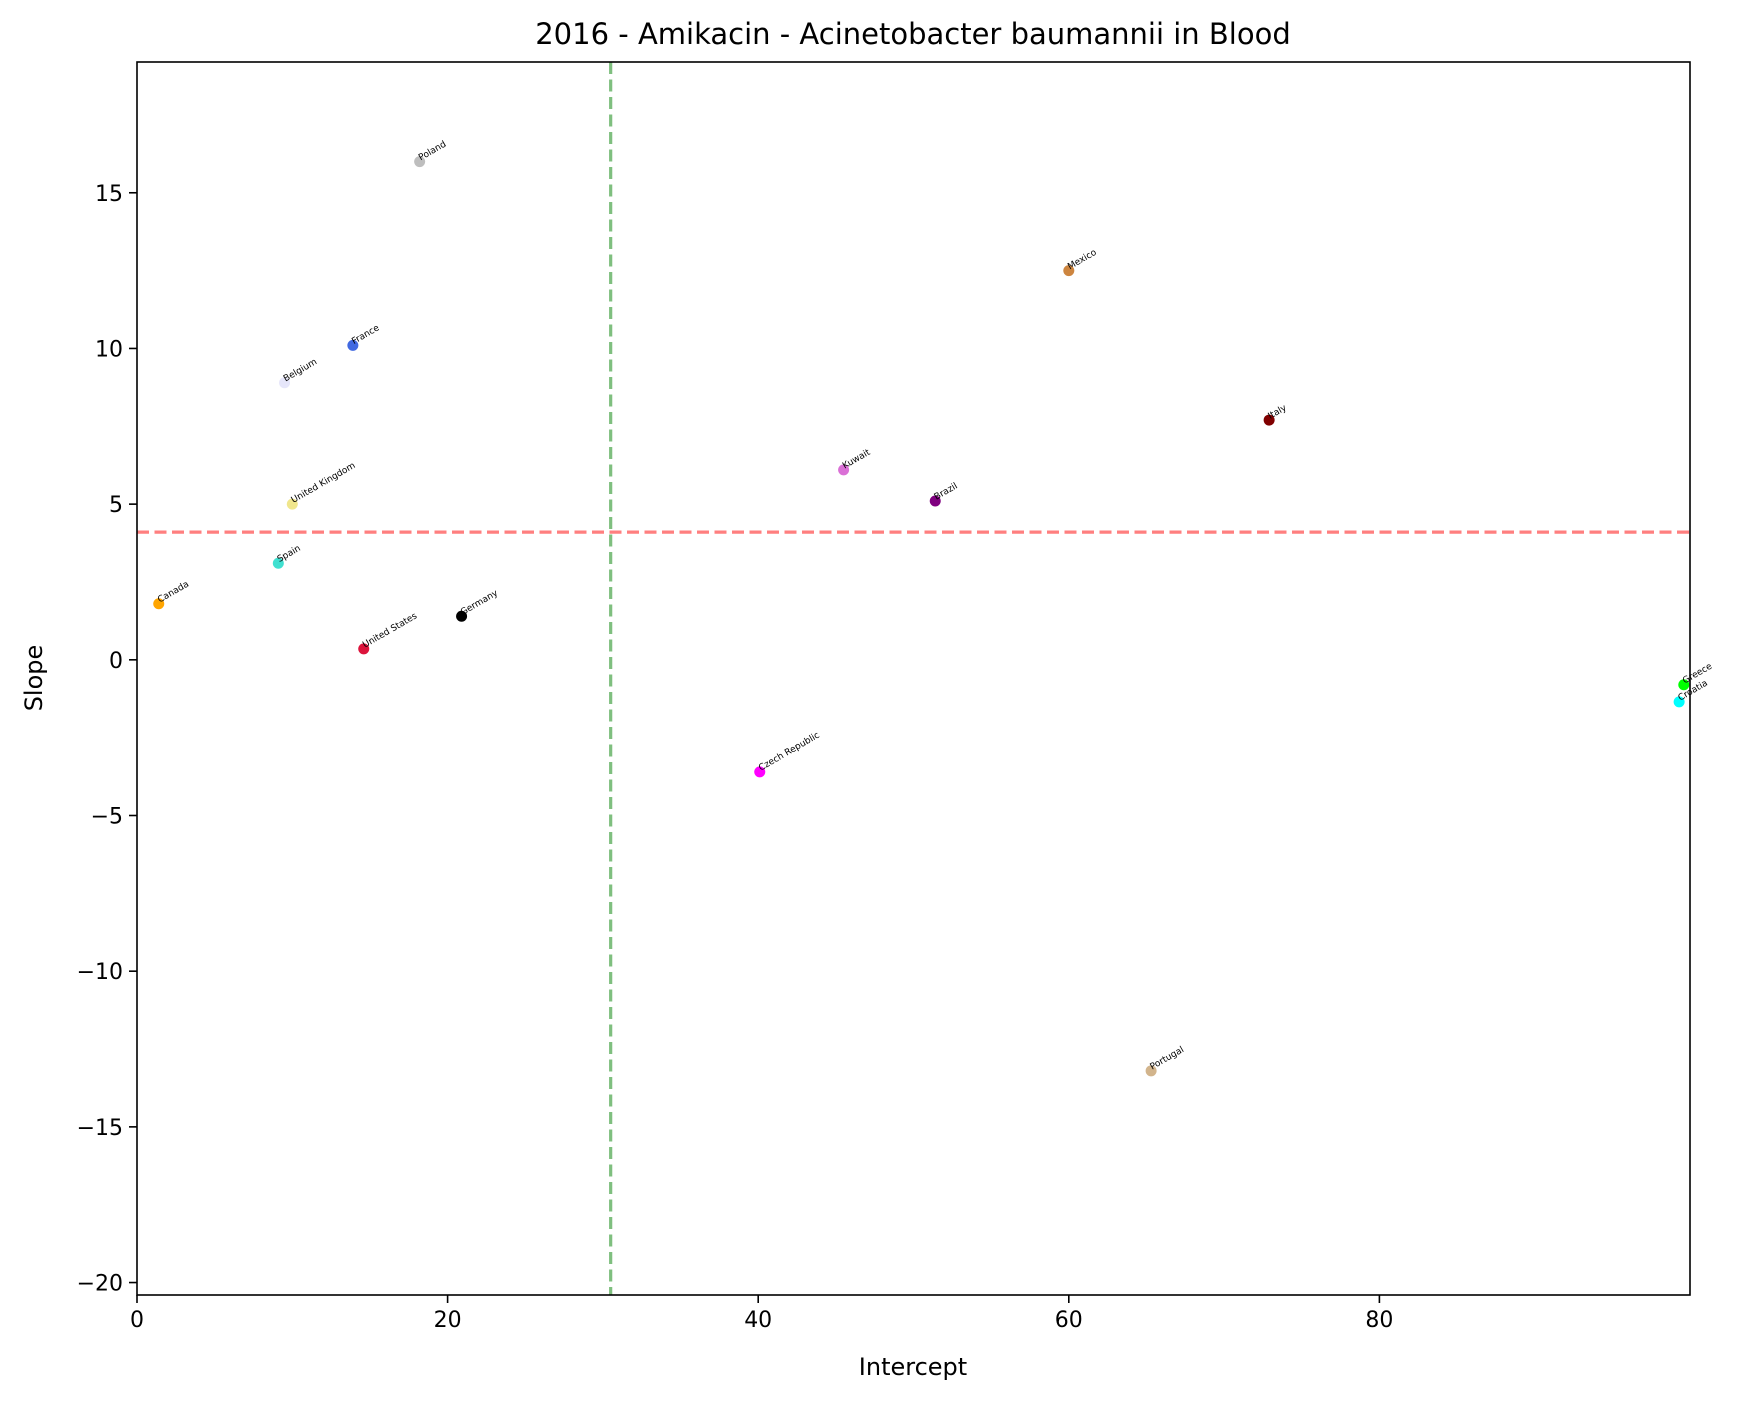  I want to click on y-tick-label: −15, so click(100, 1128).